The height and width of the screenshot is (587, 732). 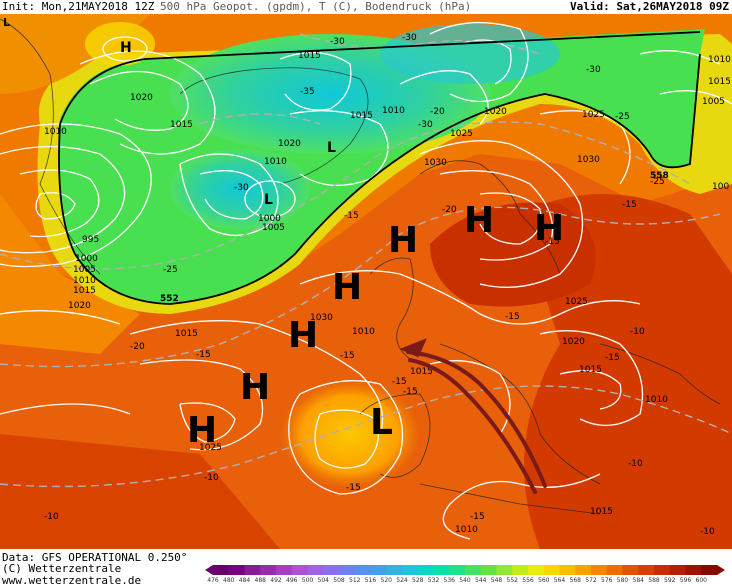 I want to click on colorbar-tick-label: 588, so click(x=654, y=580).